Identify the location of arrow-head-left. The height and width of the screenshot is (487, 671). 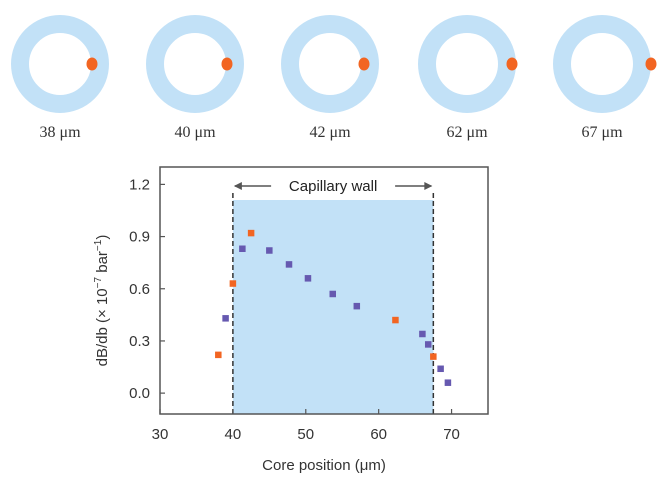
(237, 186).